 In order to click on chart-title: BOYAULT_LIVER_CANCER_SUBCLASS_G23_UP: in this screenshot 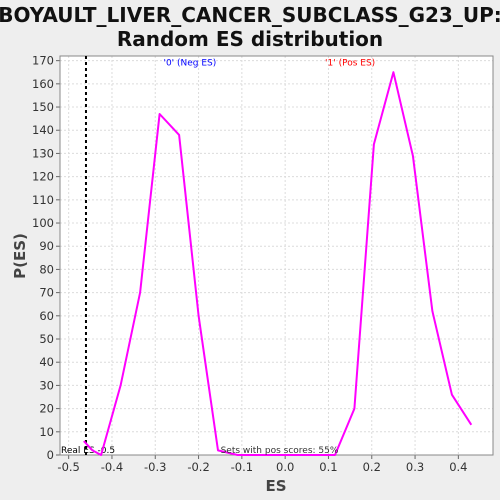, I will do `click(250, 15)`.